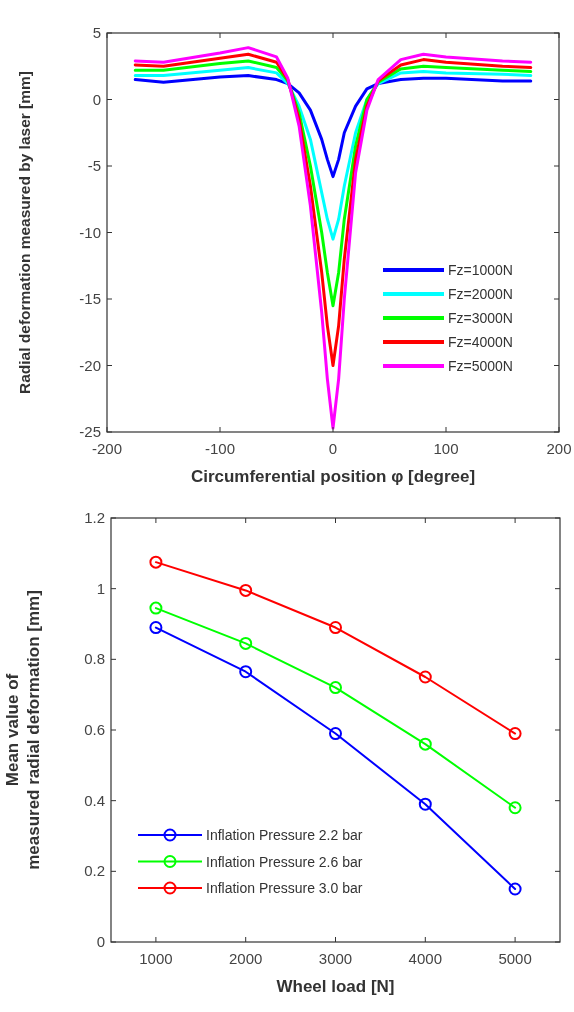 The height and width of the screenshot is (1012, 574). I want to click on y-tick-label: 0.8, so click(94, 659).